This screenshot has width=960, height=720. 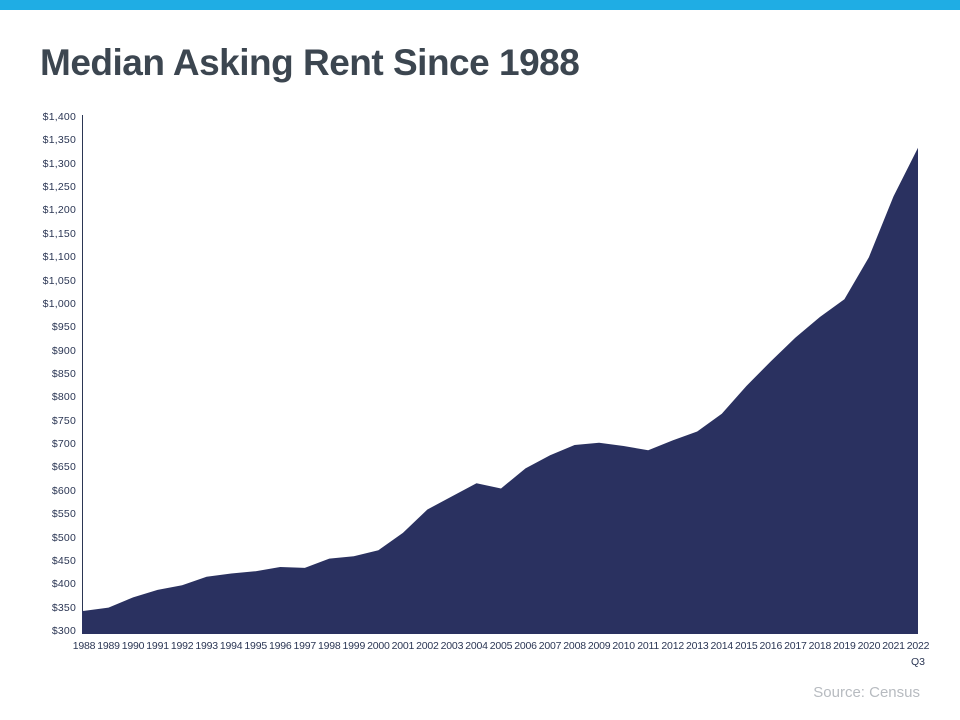 What do you see at coordinates (63, 584) in the screenshot?
I see `y-axis-tick-label: $400` at bounding box center [63, 584].